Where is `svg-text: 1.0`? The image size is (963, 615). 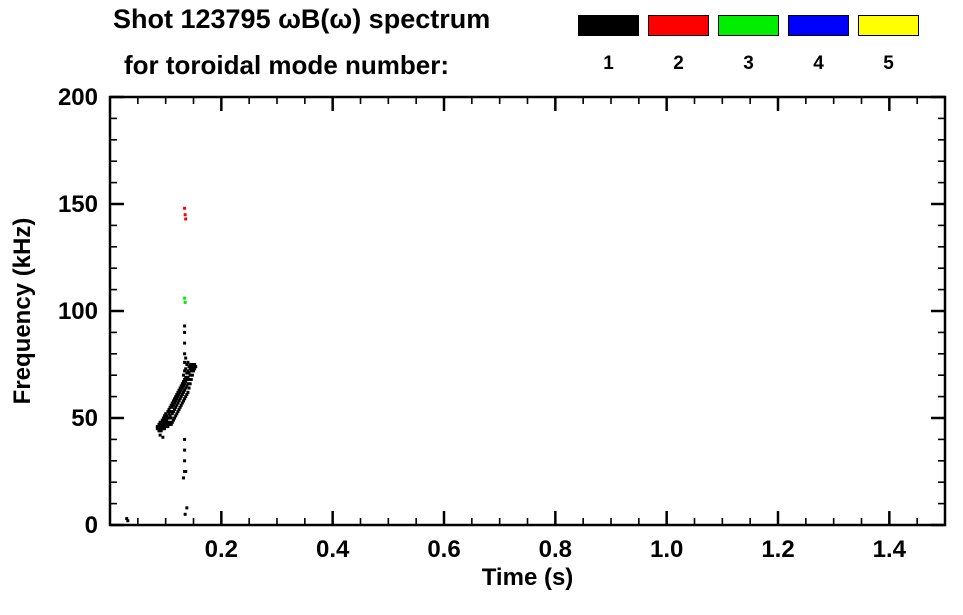
svg-text: 1.0 is located at coordinates (666, 549).